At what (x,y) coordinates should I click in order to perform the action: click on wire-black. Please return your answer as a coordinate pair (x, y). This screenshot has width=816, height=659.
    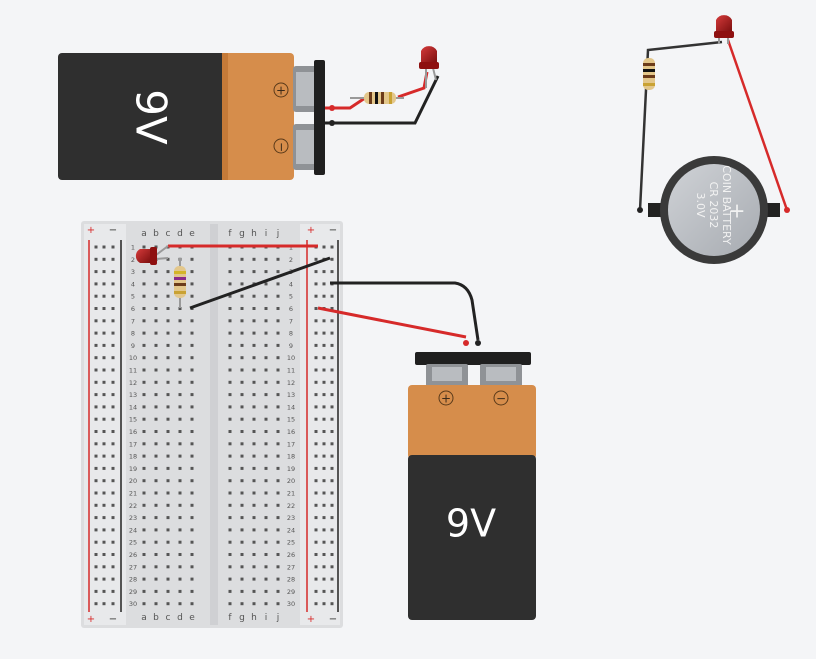
    Looking at the image, I should click on (382, 100).